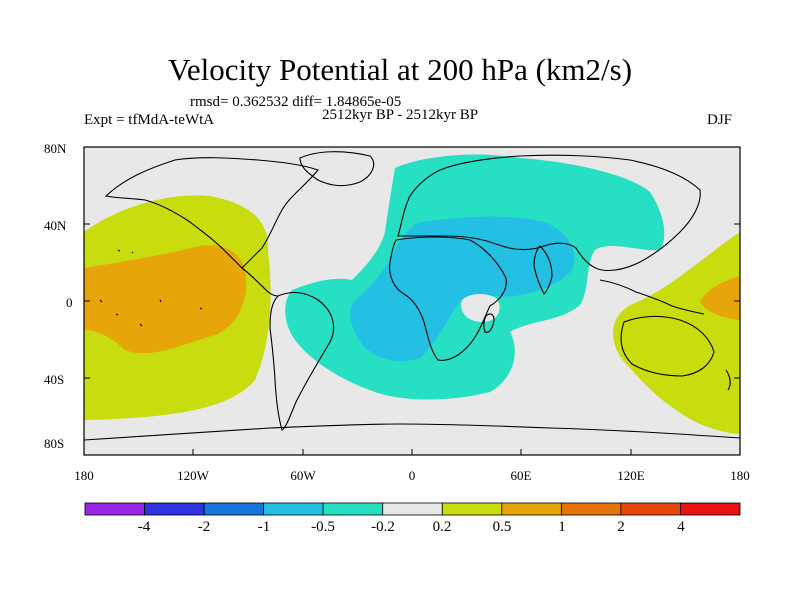 The width and height of the screenshot is (800, 600). I want to click on lon-label-120e: 120E, so click(631, 475).